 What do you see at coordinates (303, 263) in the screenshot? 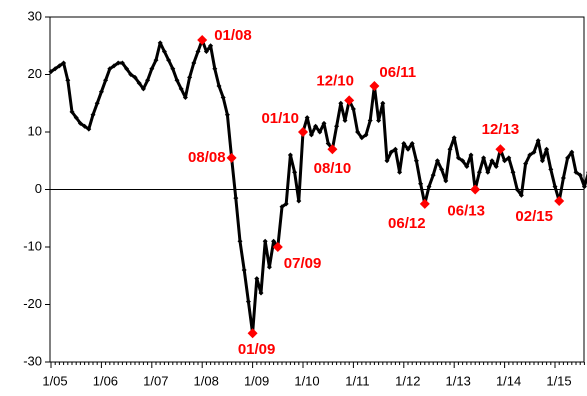
I see `annotation: 07/09` at bounding box center [303, 263].